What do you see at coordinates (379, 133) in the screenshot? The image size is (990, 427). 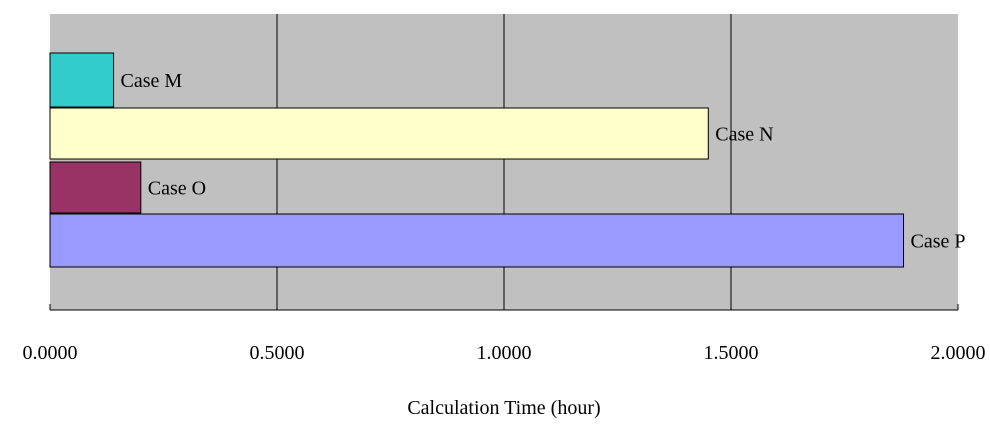 I see `bar-case-n` at bounding box center [379, 133].